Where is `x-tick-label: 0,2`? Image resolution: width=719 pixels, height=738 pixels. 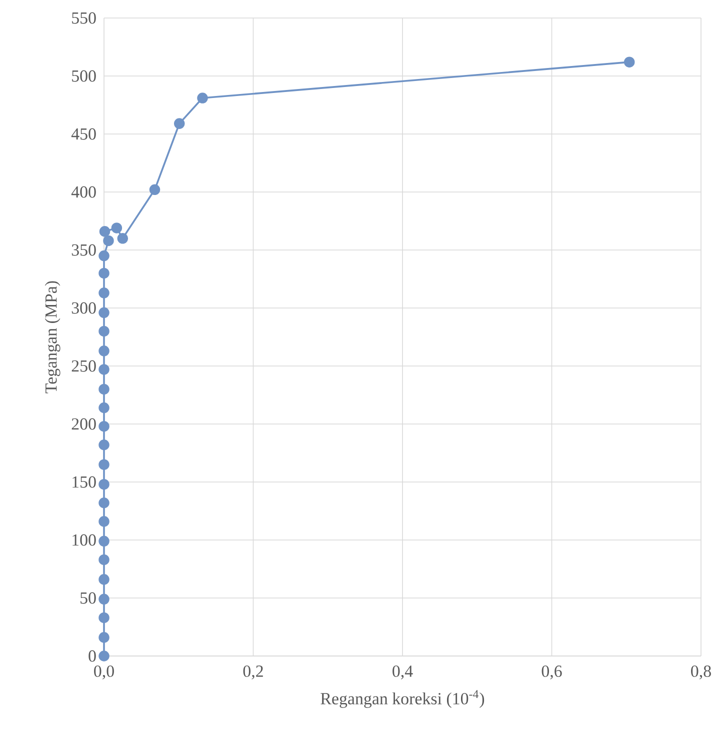
x-tick-label: 0,2 is located at coordinates (253, 672).